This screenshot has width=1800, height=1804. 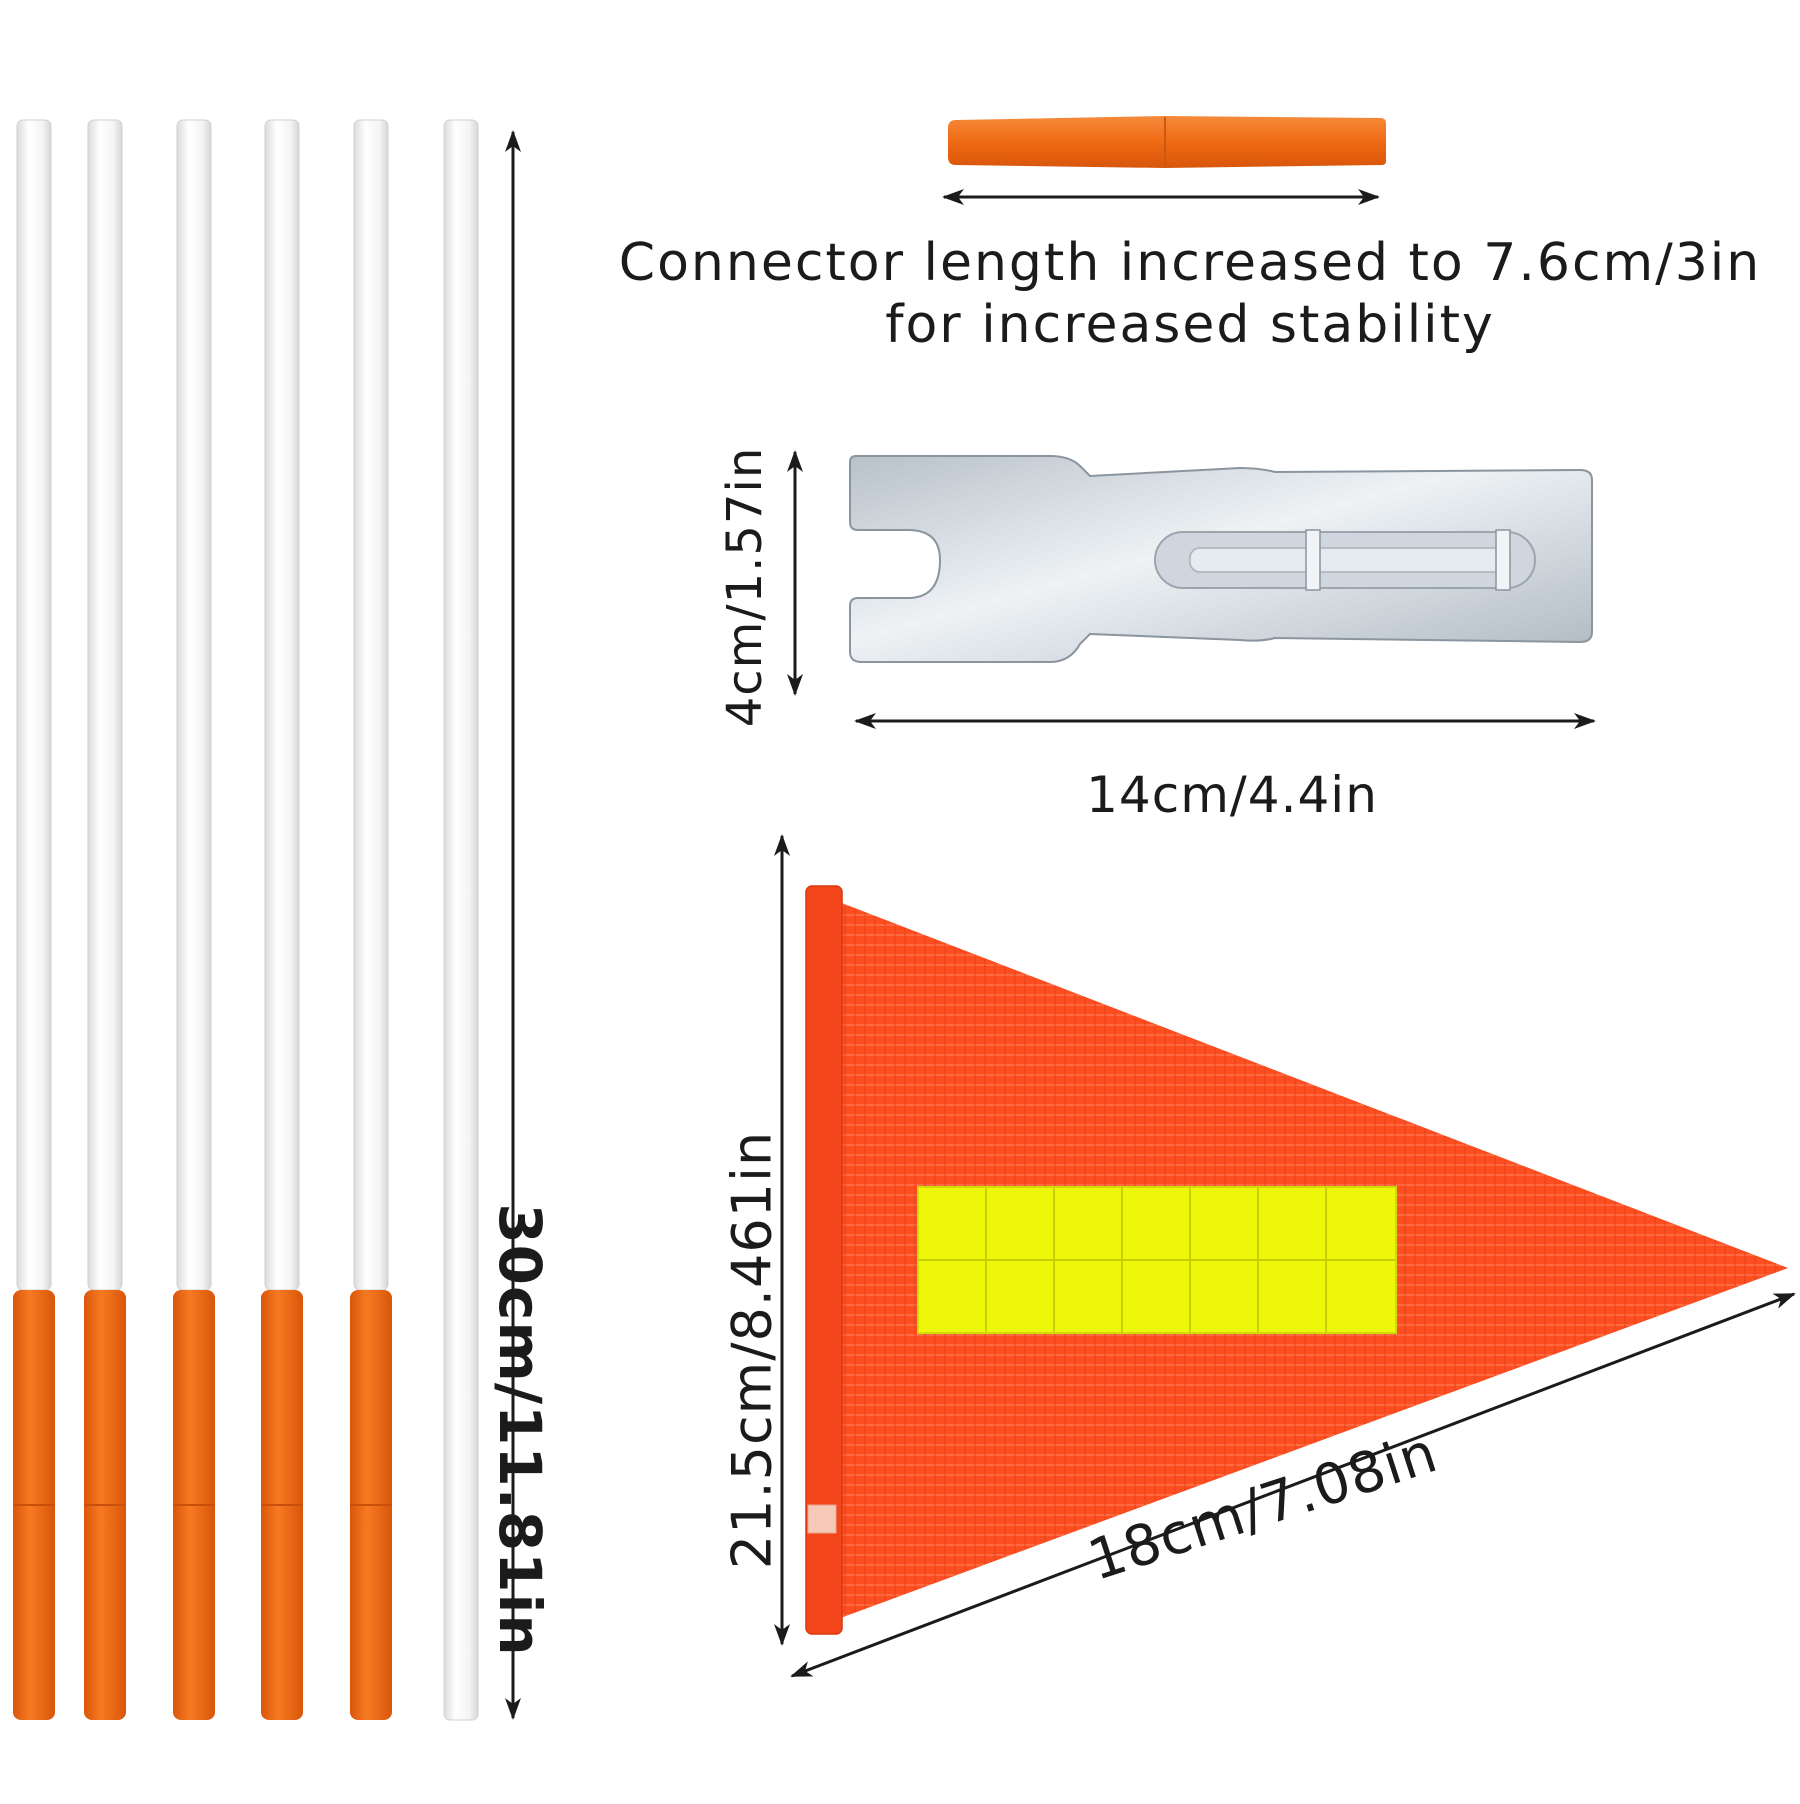 What do you see at coordinates (1157, 1260) in the screenshot?
I see `reflector-strip` at bounding box center [1157, 1260].